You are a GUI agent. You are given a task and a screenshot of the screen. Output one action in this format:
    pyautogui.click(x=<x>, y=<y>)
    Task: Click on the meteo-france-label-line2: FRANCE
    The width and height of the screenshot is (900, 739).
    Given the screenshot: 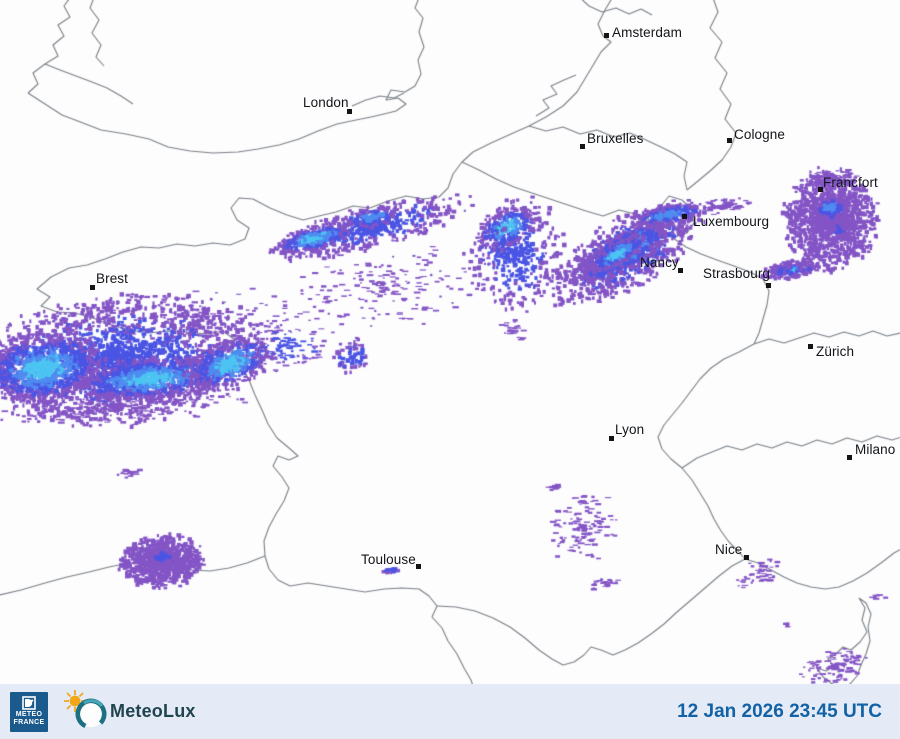 What is the action you would take?
    pyautogui.click(x=29, y=722)
    